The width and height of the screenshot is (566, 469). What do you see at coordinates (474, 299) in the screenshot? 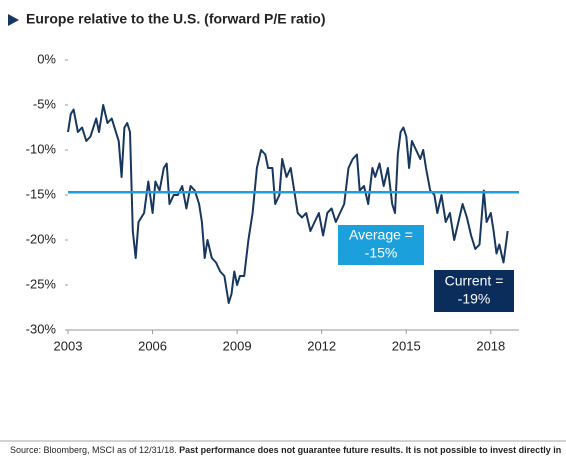
I see `current-label: -19%` at bounding box center [474, 299].